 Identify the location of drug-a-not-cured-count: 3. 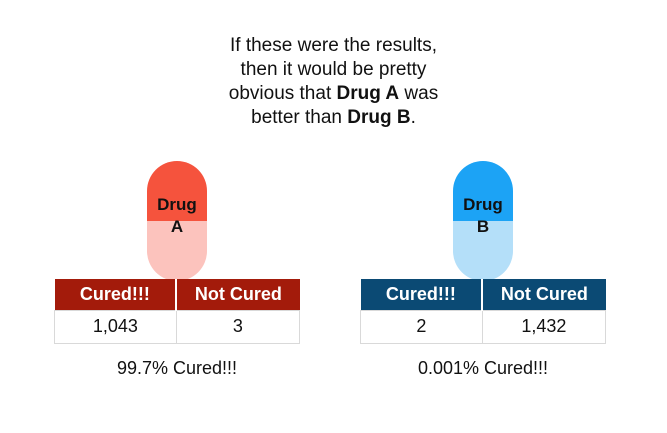
(238, 326).